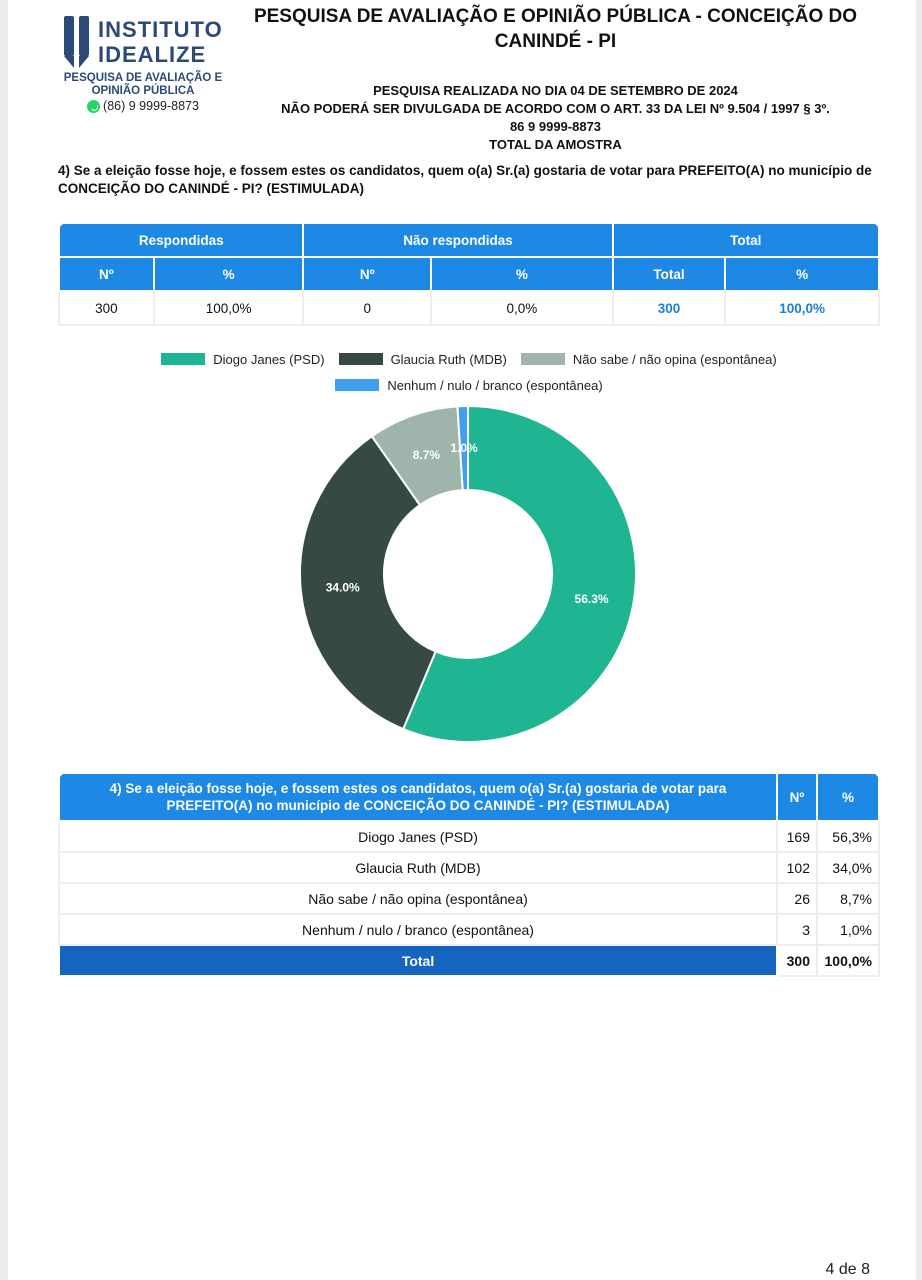 Image resolution: width=922 pixels, height=1280 pixels. I want to click on legend-label: Glaucia Ruth (MDB), so click(448, 359).